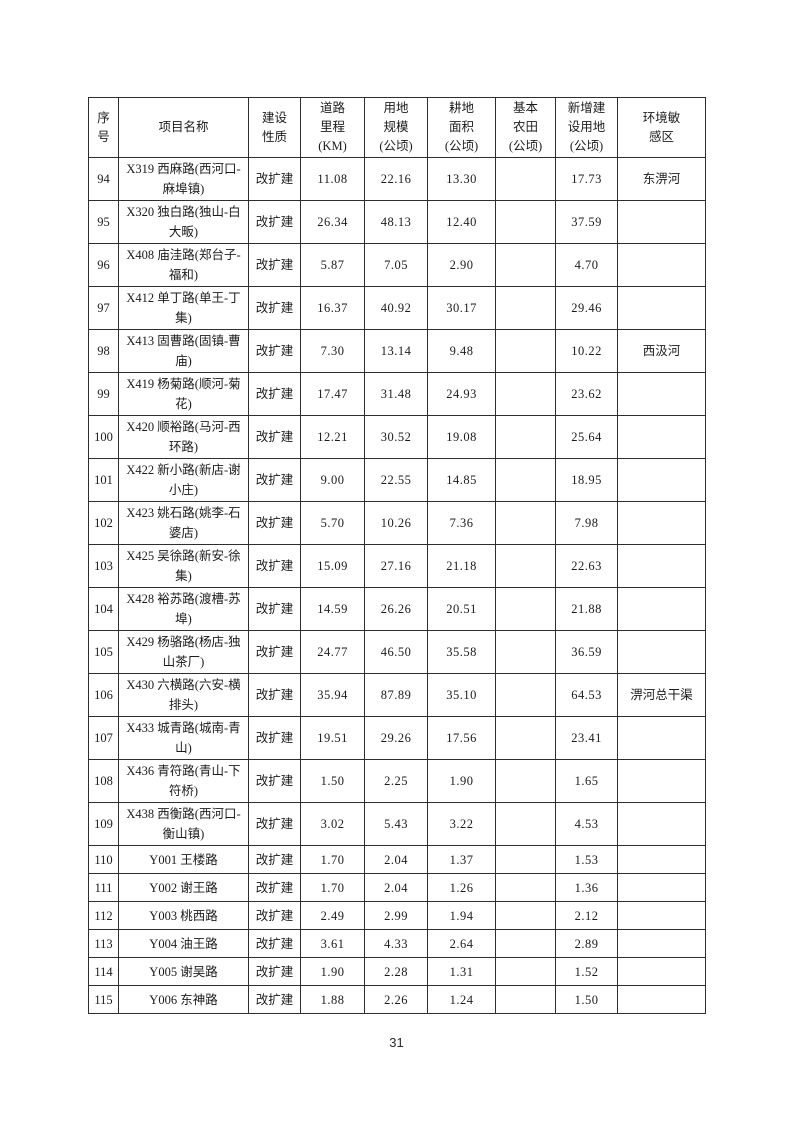 The image size is (793, 1122). I want to click on cell-new-land: 22.63, so click(586, 566).